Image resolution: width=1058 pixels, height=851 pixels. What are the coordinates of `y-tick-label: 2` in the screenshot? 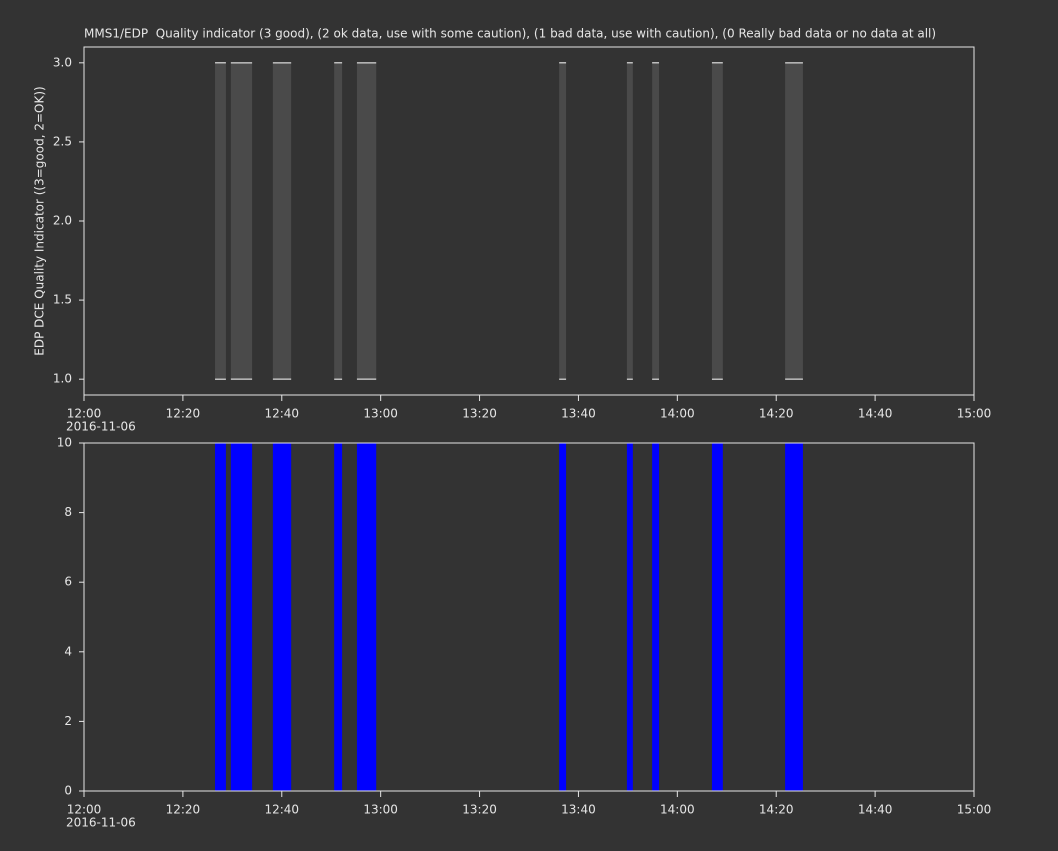 It's located at (68, 721).